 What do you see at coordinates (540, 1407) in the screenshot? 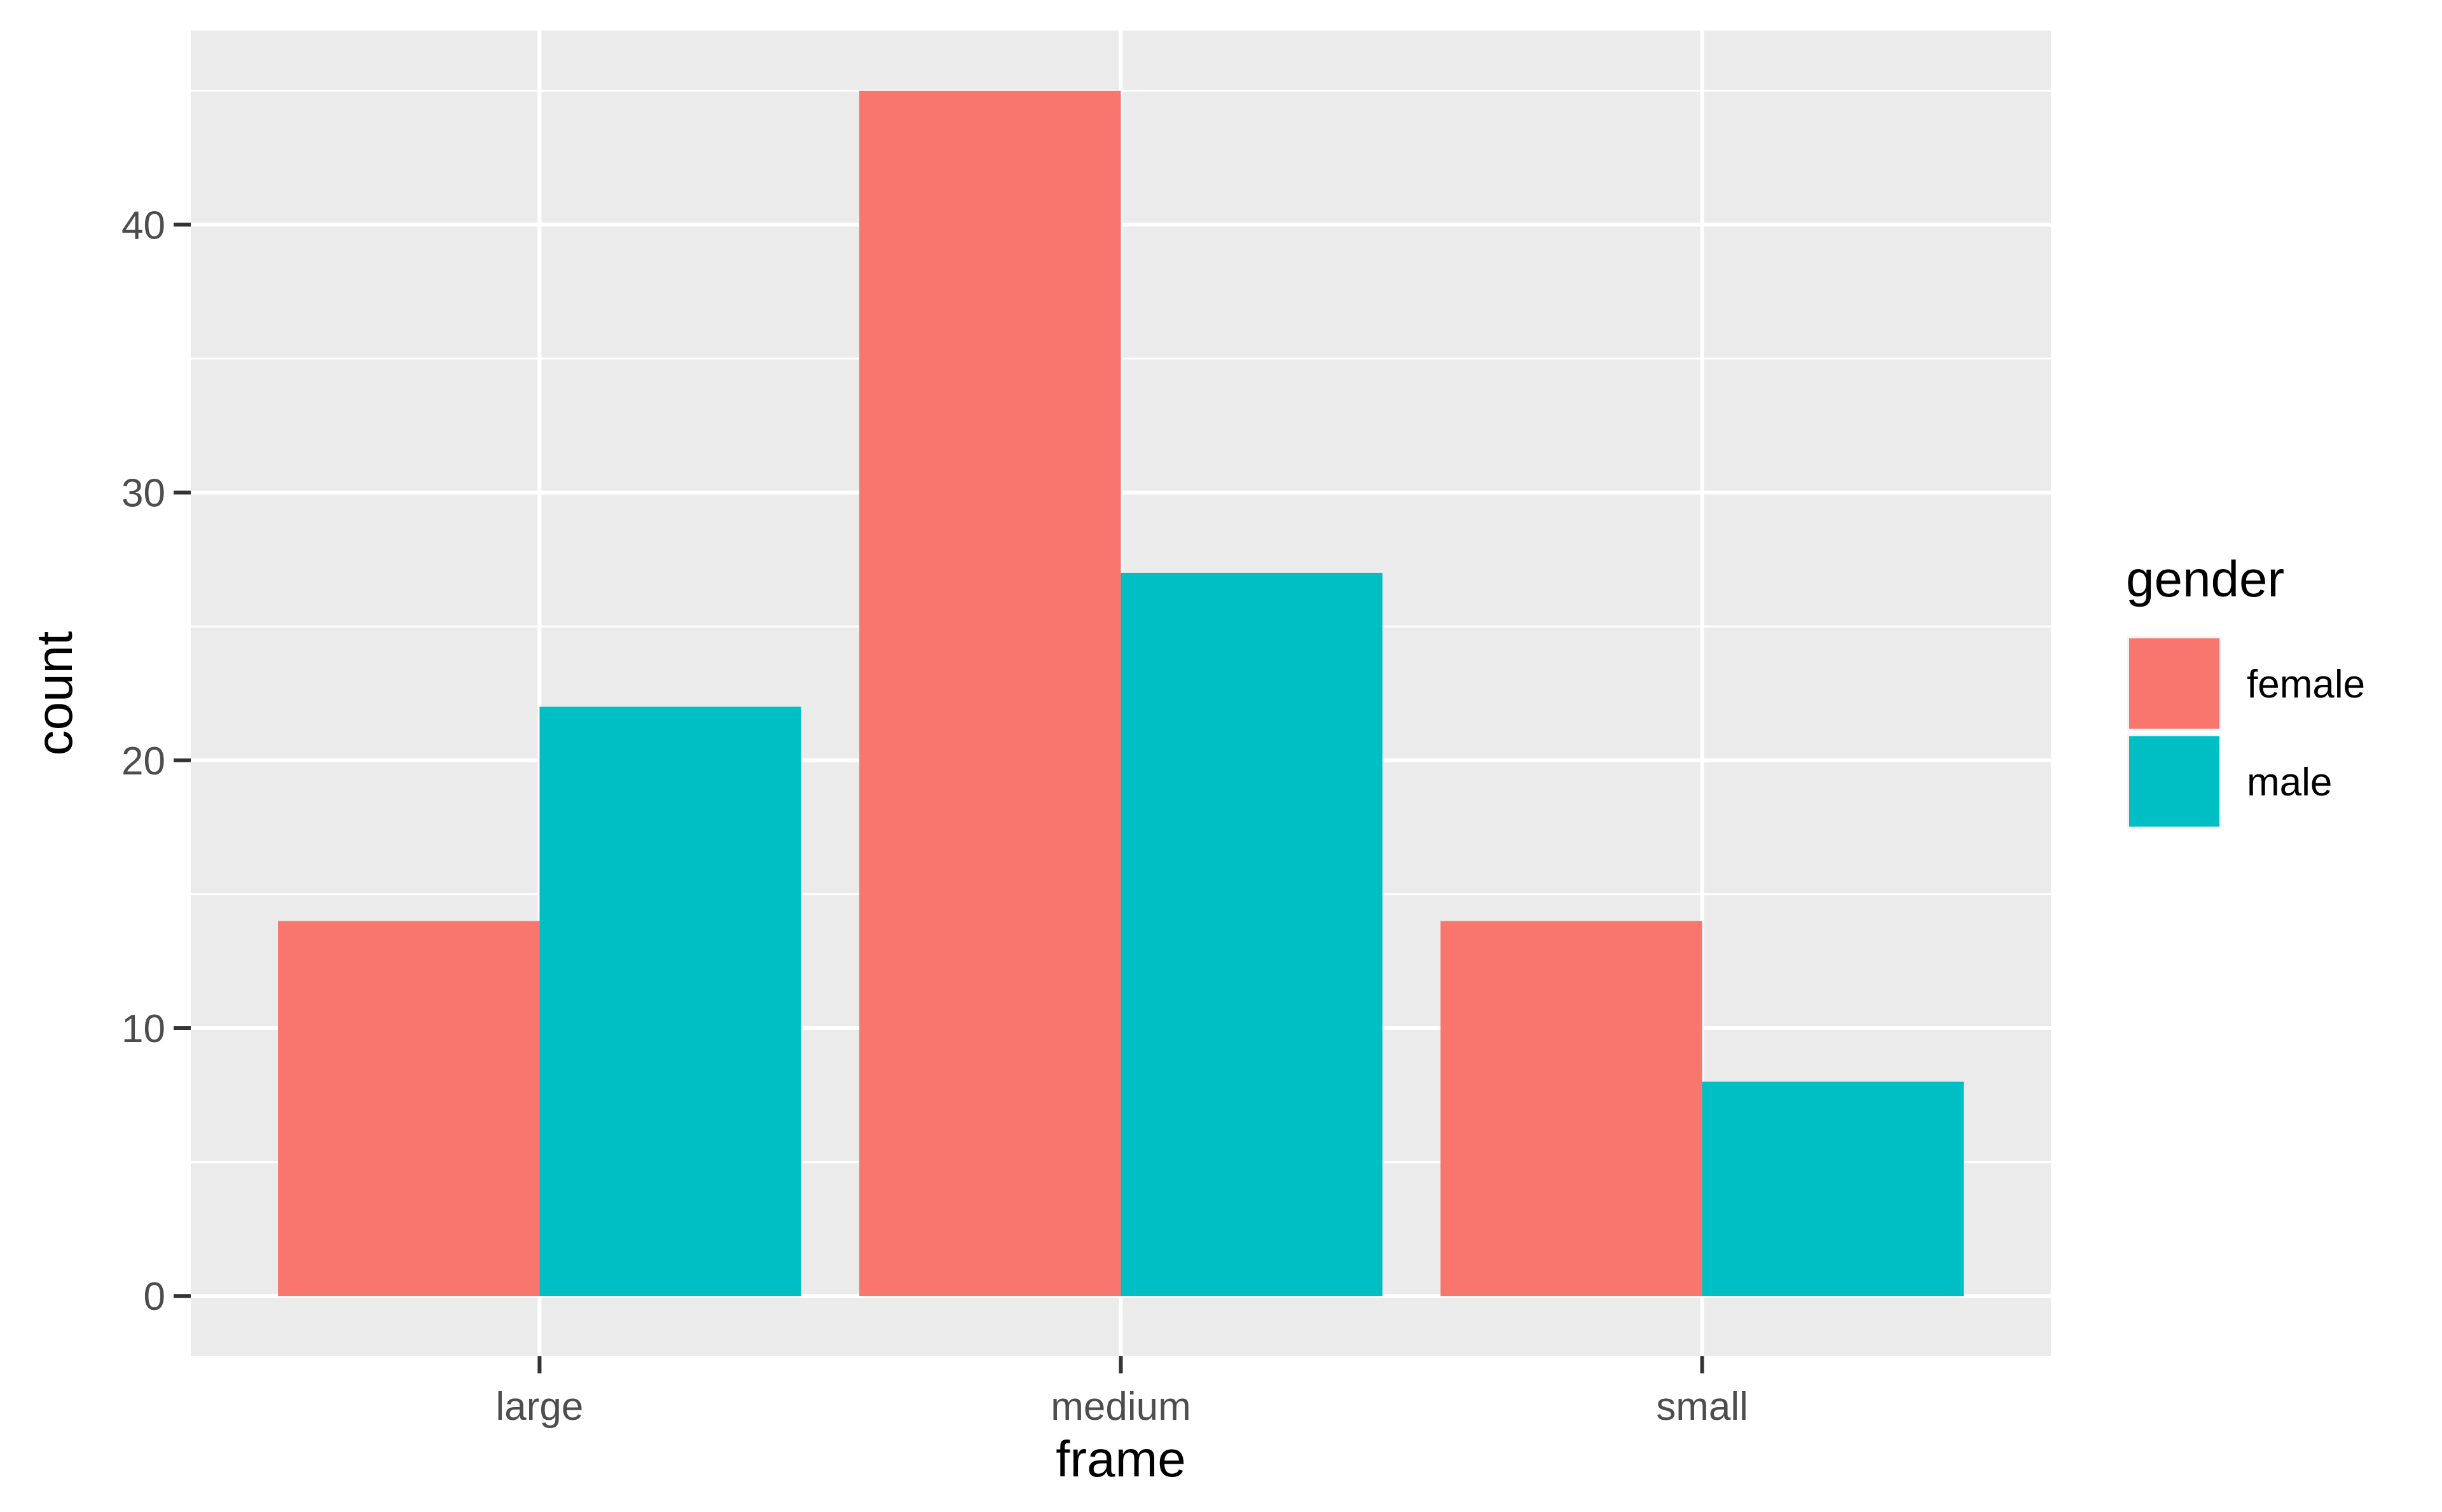
I see `x-tick-label: large` at bounding box center [540, 1407].